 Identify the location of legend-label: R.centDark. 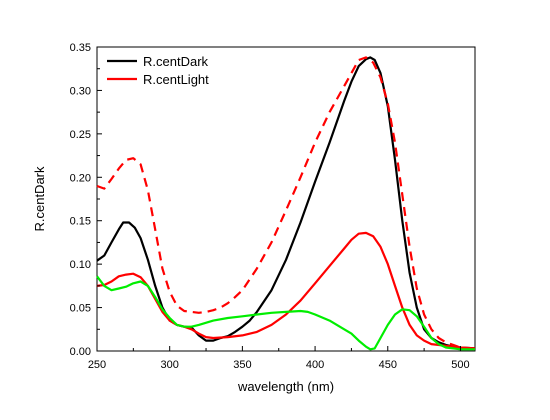
(176, 61).